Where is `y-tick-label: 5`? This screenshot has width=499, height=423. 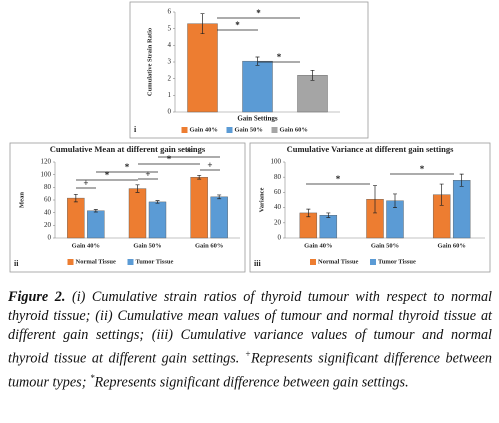
y-tick-label: 5 is located at coordinates (170, 28).